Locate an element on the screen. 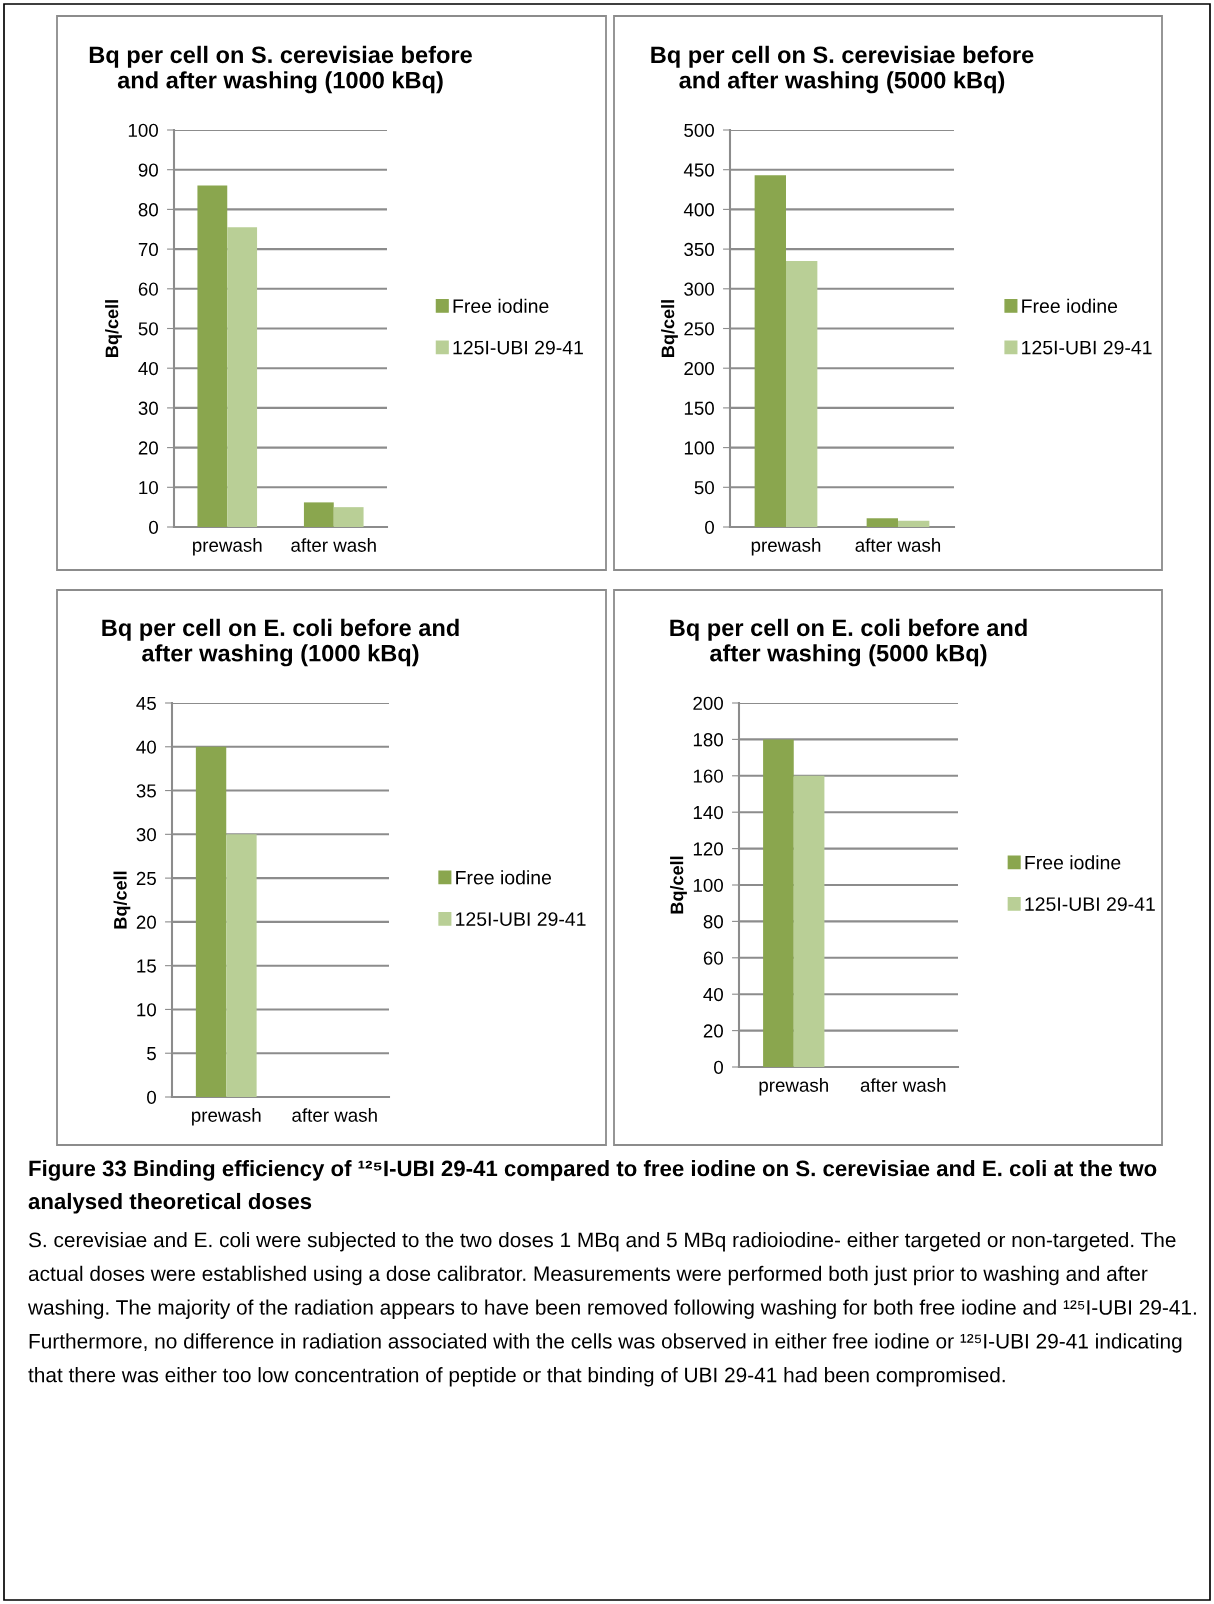 This screenshot has width=1214, height=1604. y-tick-label: 160 is located at coordinates (708, 776).